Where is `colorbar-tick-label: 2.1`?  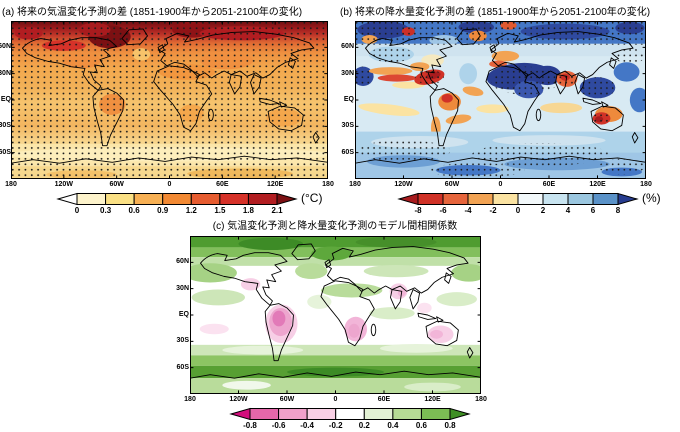 colorbar-tick-label: 2.1 is located at coordinates (277, 210).